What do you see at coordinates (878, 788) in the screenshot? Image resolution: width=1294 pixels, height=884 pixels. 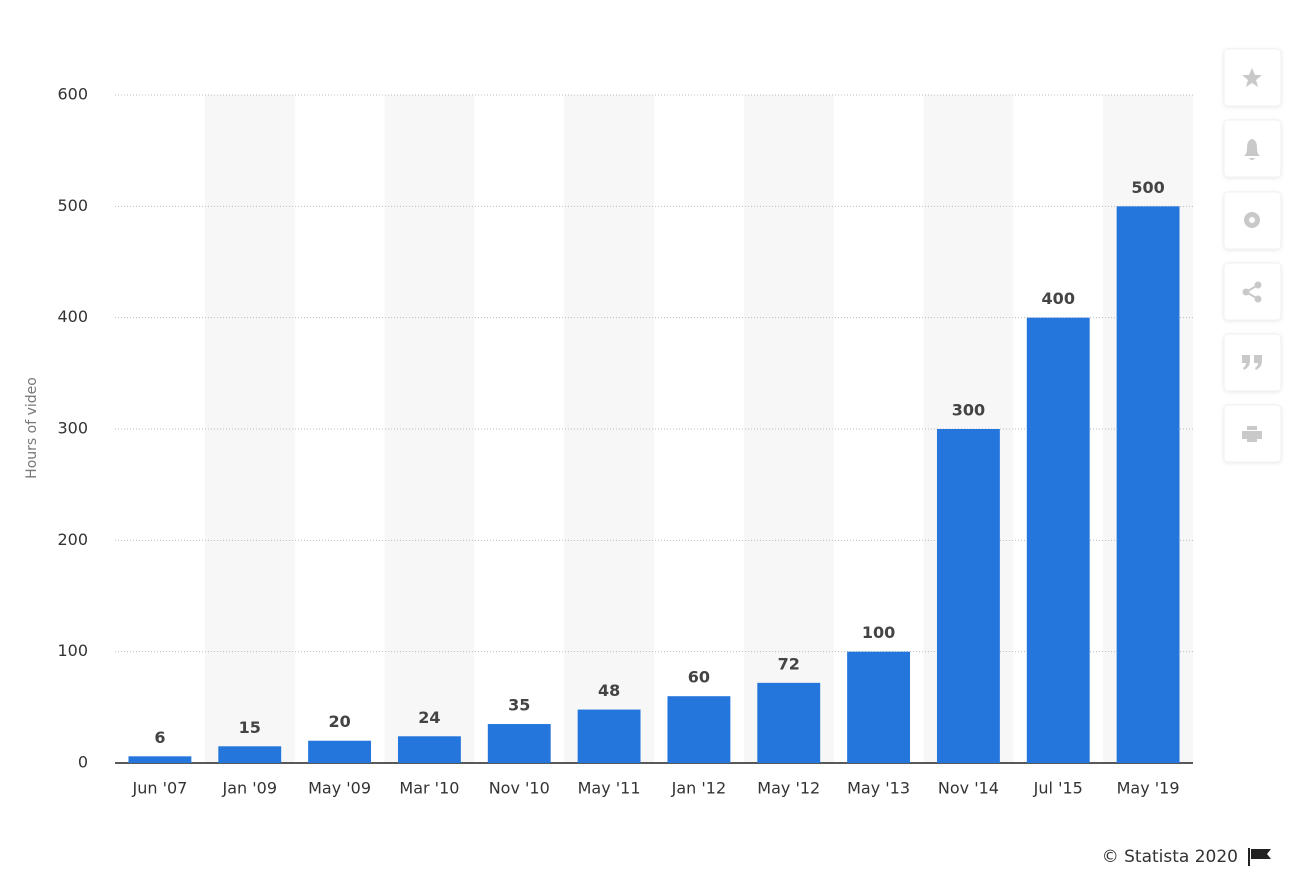 I see `x-tick-label: May '13` at bounding box center [878, 788].